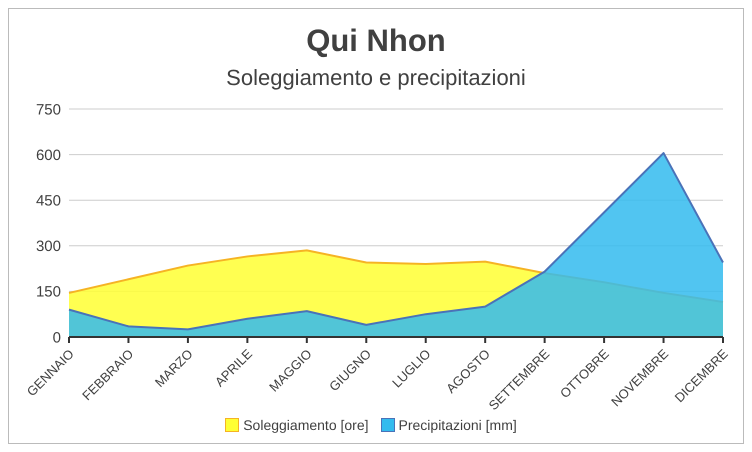  What do you see at coordinates (376, 78) in the screenshot?
I see `chart-subtitle: Soleggiamento e precipitazioni` at bounding box center [376, 78].